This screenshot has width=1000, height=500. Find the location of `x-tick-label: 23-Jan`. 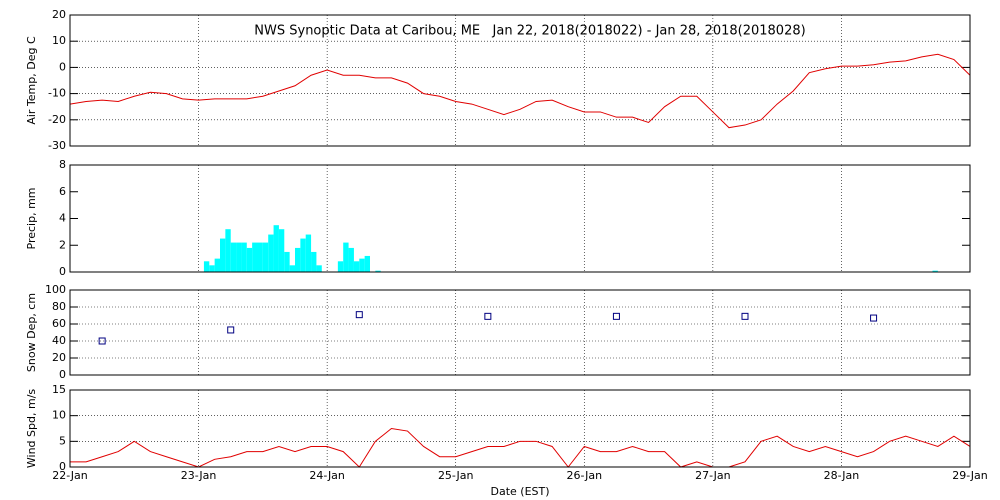

x-tick-label: 23-Jan is located at coordinates (199, 475).